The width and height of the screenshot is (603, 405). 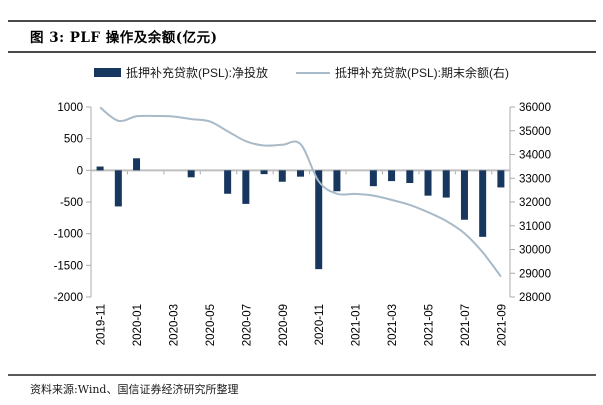 What do you see at coordinates (70, 108) in the screenshot?
I see `axis-tick-label: 1000` at bounding box center [70, 108].